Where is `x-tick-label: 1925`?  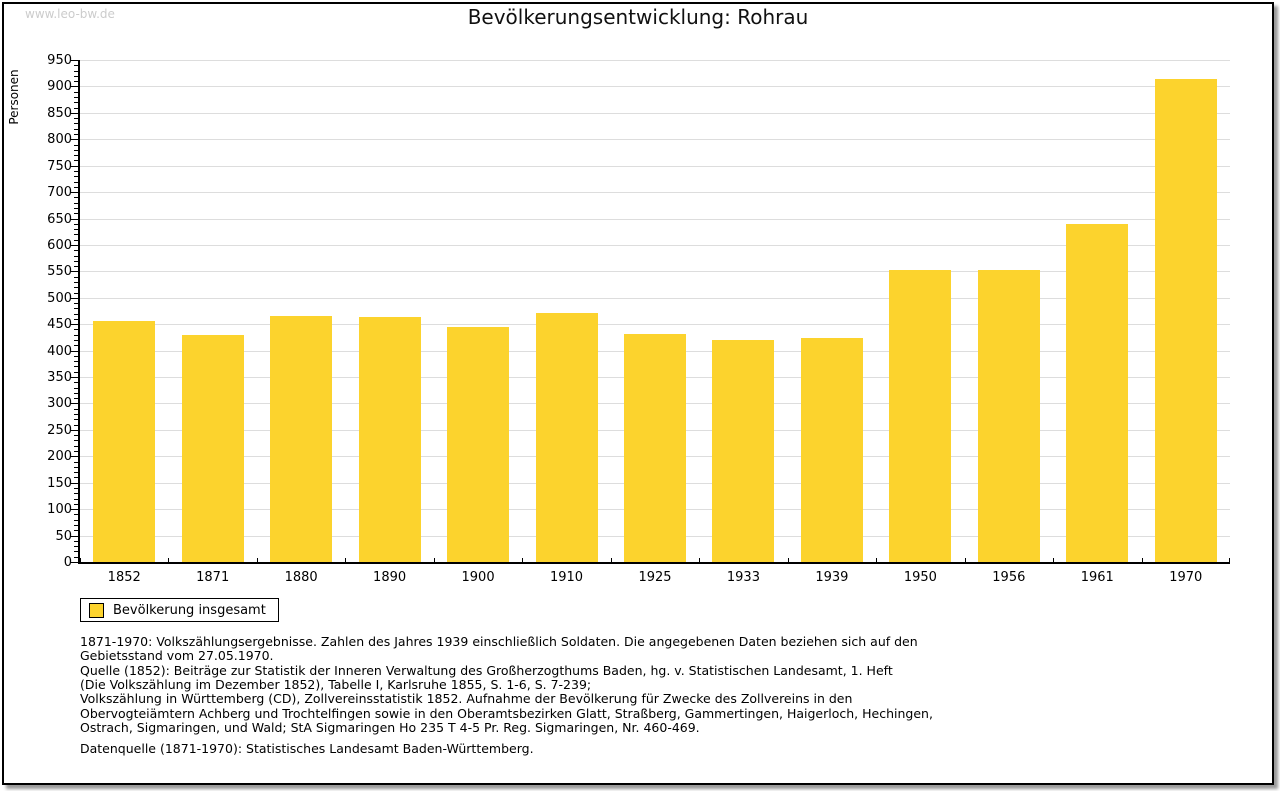 x-tick-label: 1925 is located at coordinates (655, 577).